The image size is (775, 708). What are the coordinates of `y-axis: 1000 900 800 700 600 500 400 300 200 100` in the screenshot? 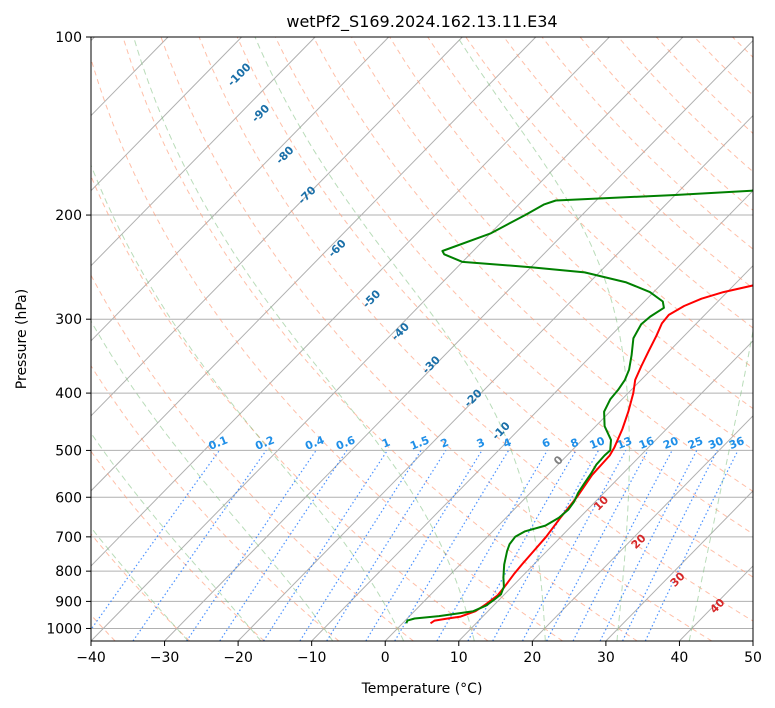 It's located at (68, 333).